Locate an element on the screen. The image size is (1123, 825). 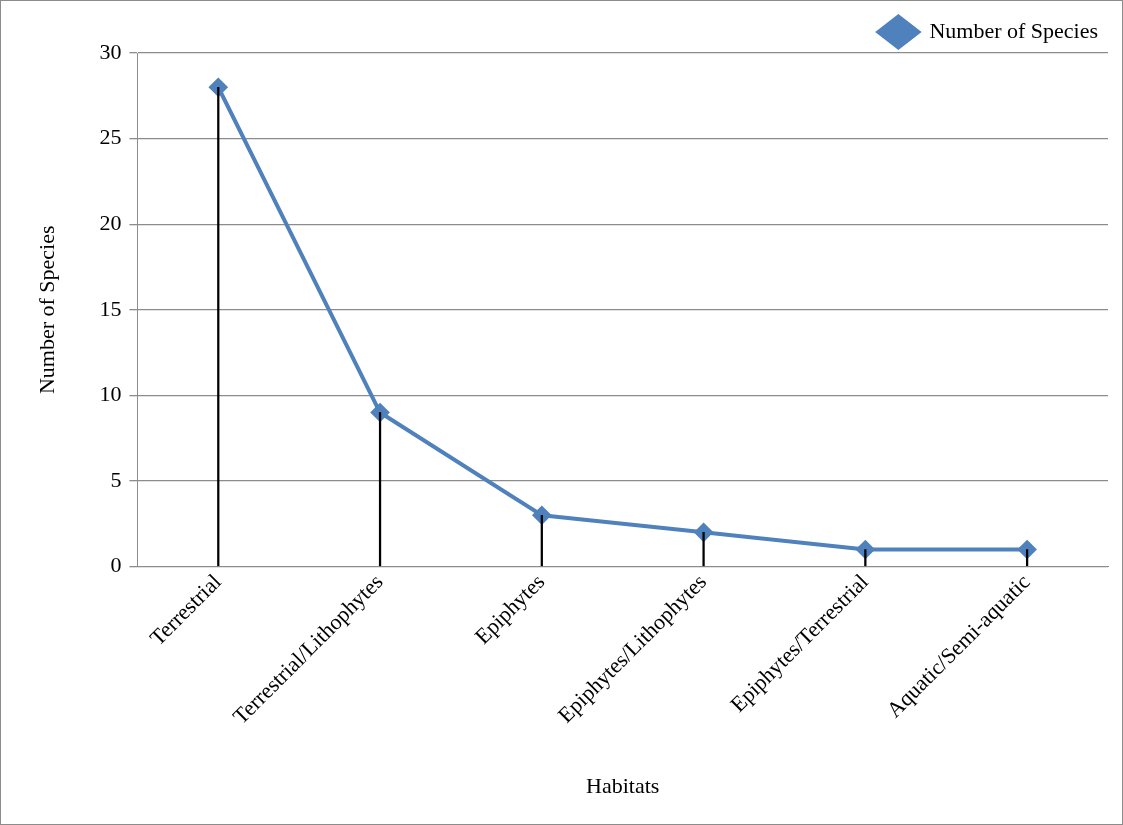
y-tick-label: 30 is located at coordinates (110, 51).